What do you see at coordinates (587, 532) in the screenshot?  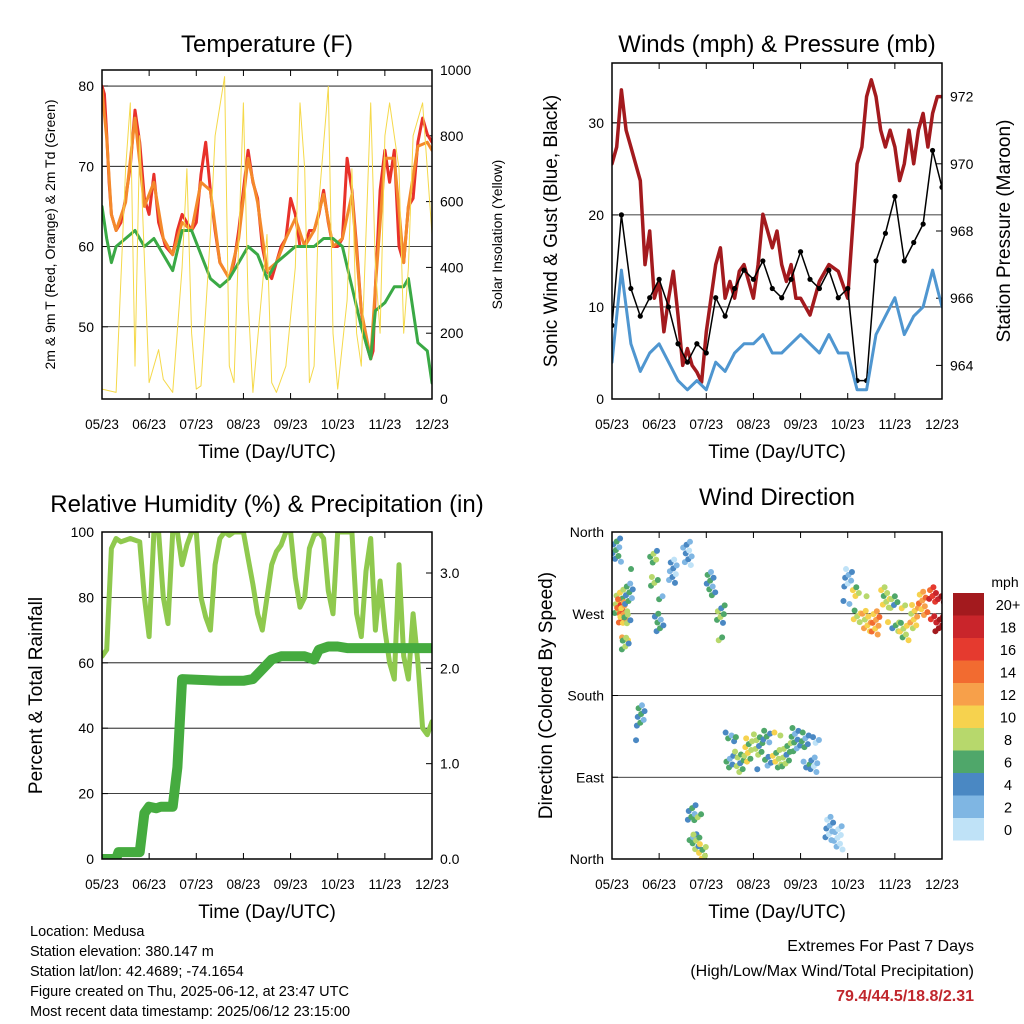 I see `y-tick-label: North` at bounding box center [587, 532].